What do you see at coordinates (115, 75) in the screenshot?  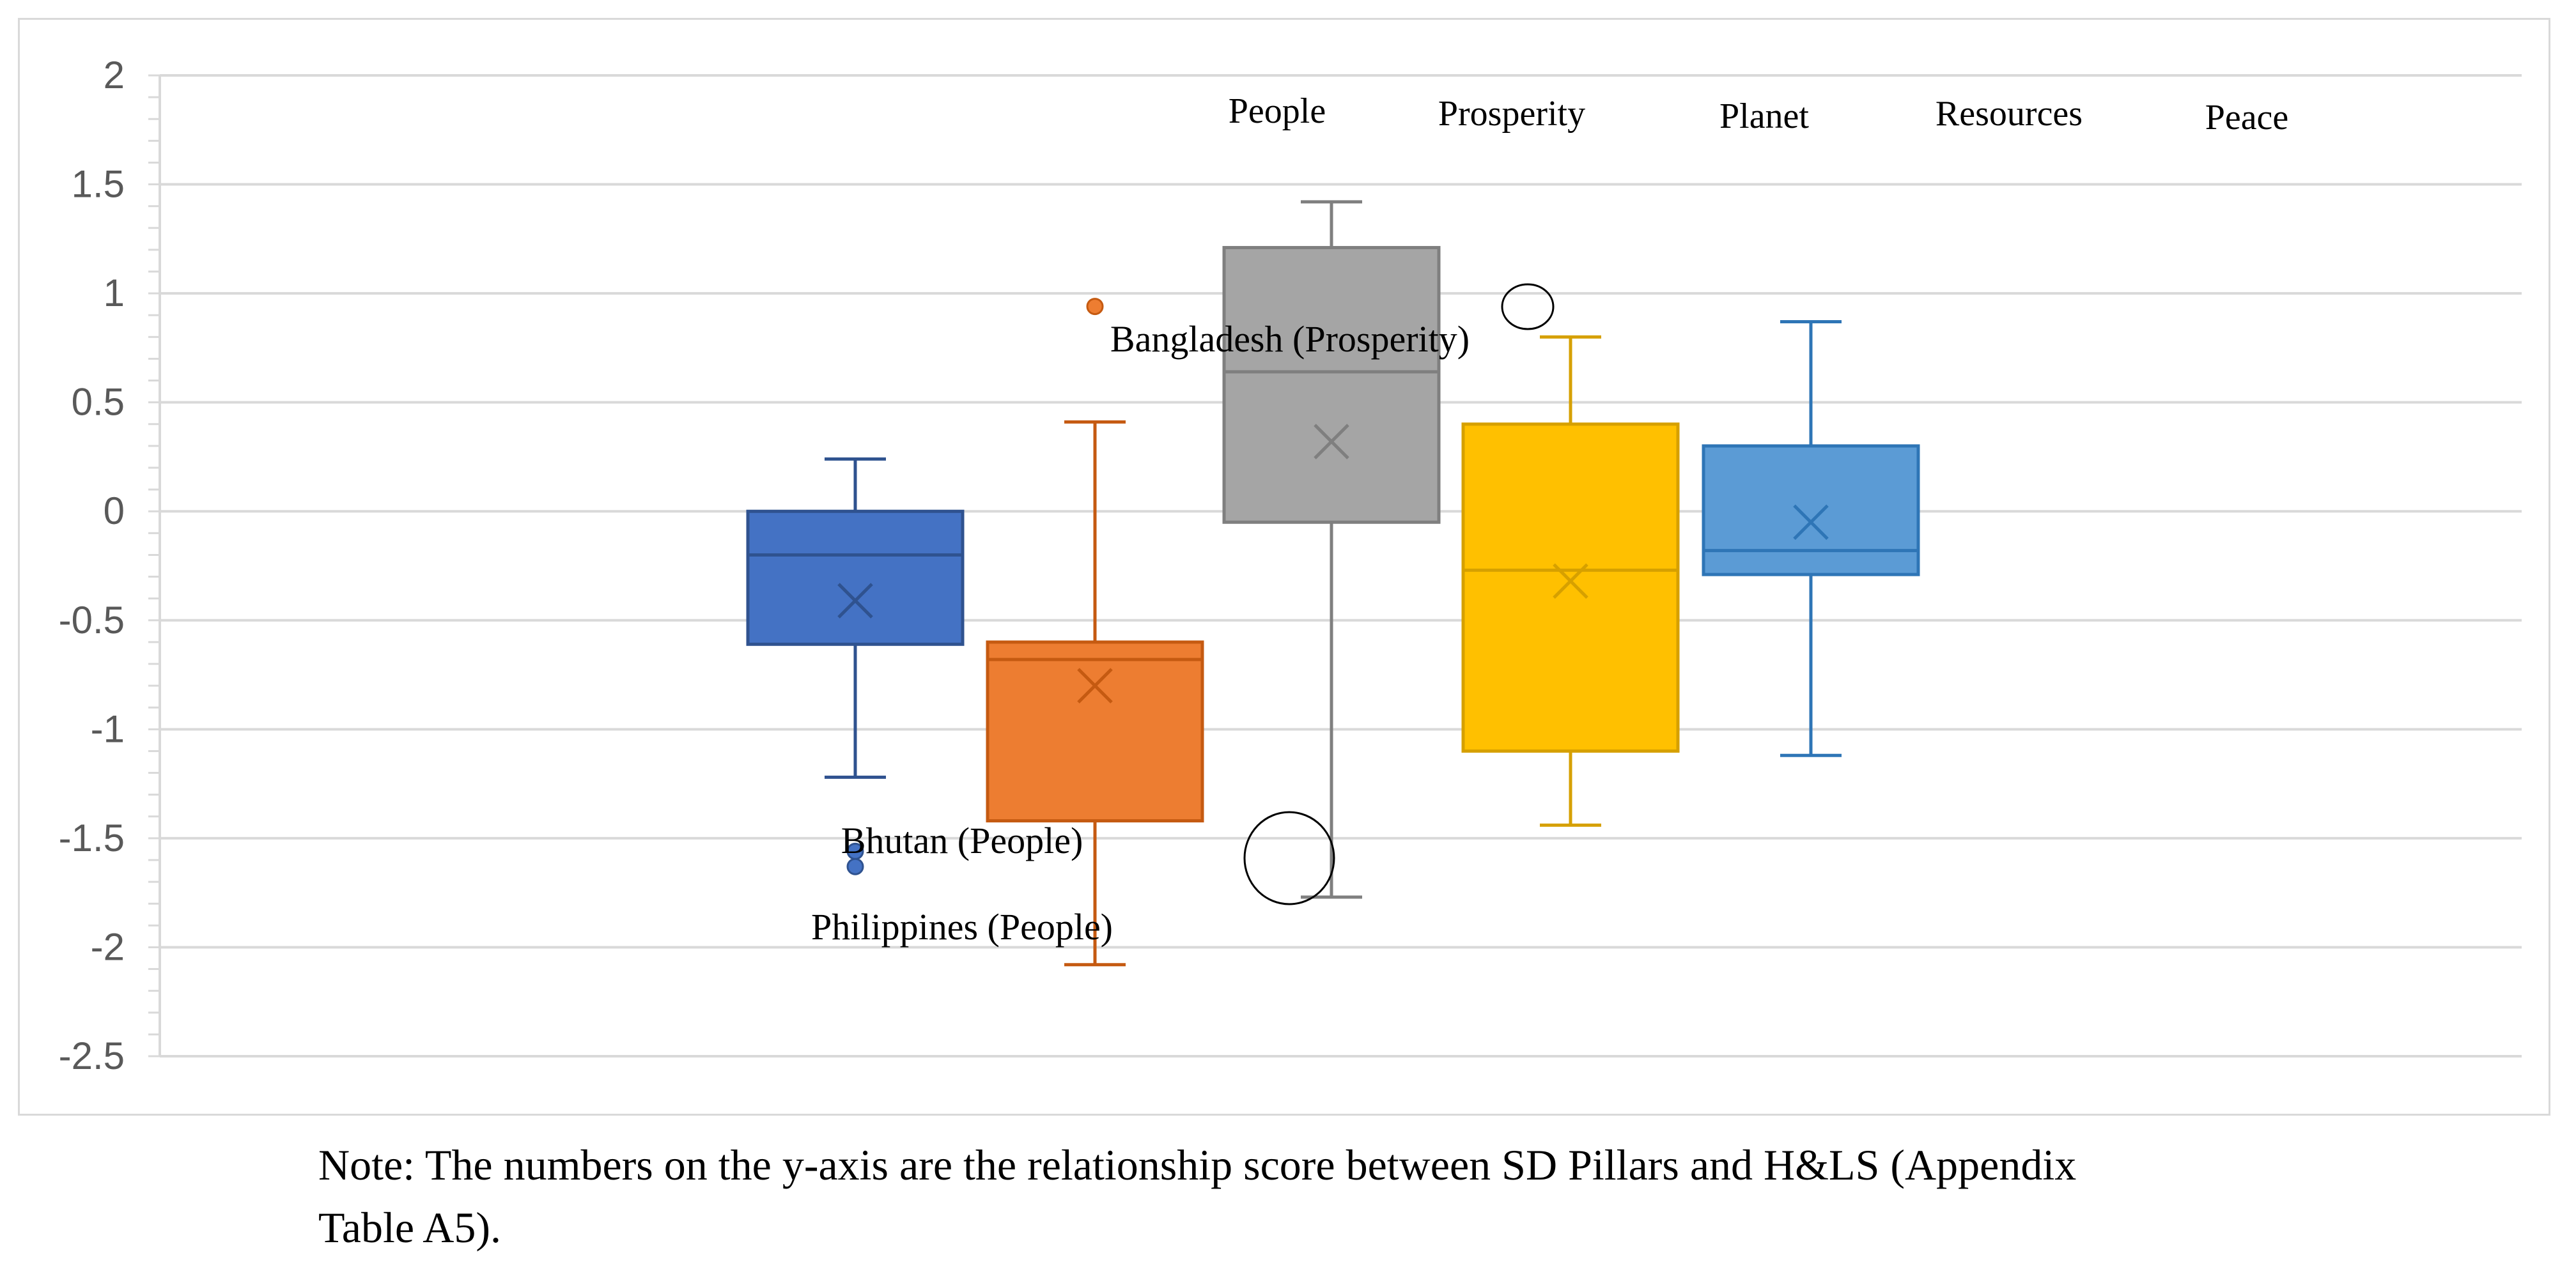 I see `y-tick-label: 2` at bounding box center [115, 75].